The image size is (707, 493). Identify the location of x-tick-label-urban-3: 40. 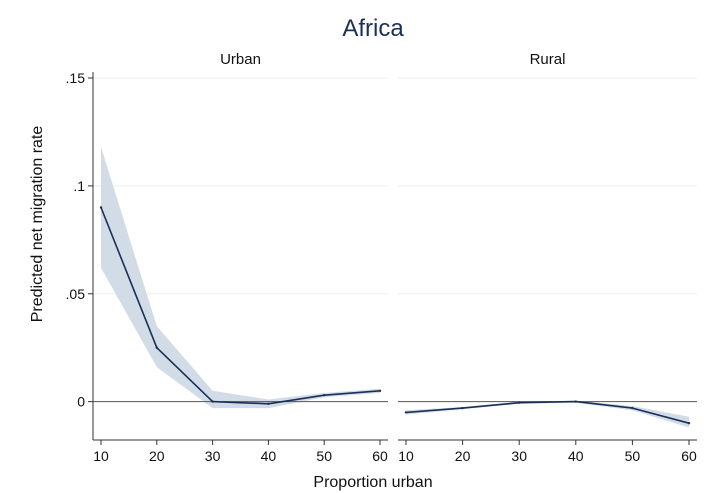
(269, 456).